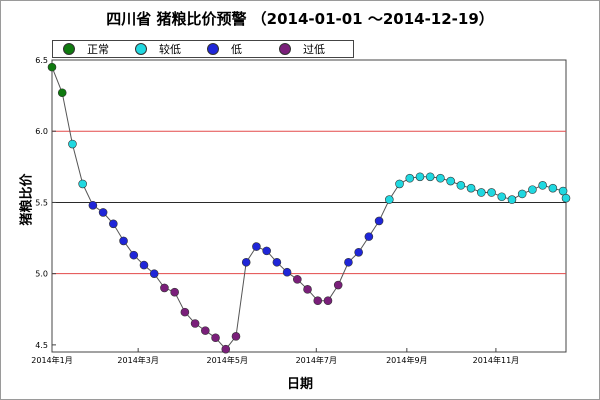 Image resolution: width=600 pixels, height=400 pixels. I want to click on chart-title: 四川省 猪粮比价预警 （2014-01-01 ～2014-12-19）, so click(300, 19).